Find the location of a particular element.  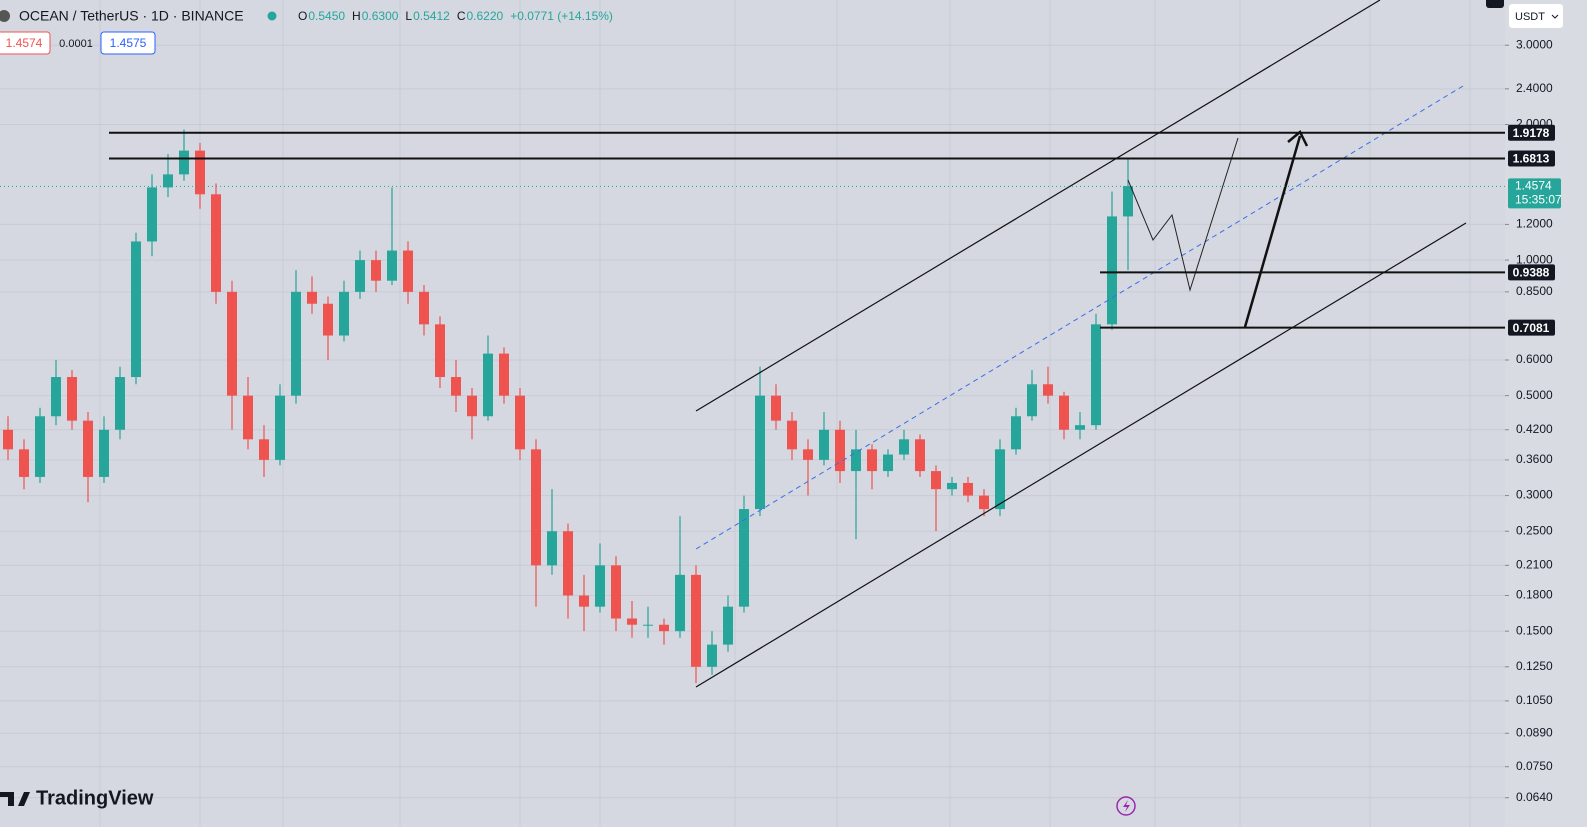

level-label: 1.9178 is located at coordinates (1531, 133).